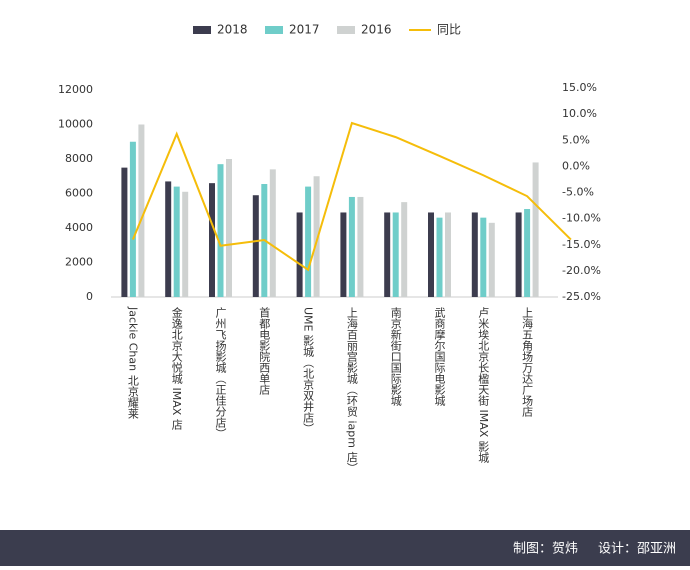 This screenshot has width=690, height=570. I want to click on footer-text: 制图：贺炜, so click(545, 549).